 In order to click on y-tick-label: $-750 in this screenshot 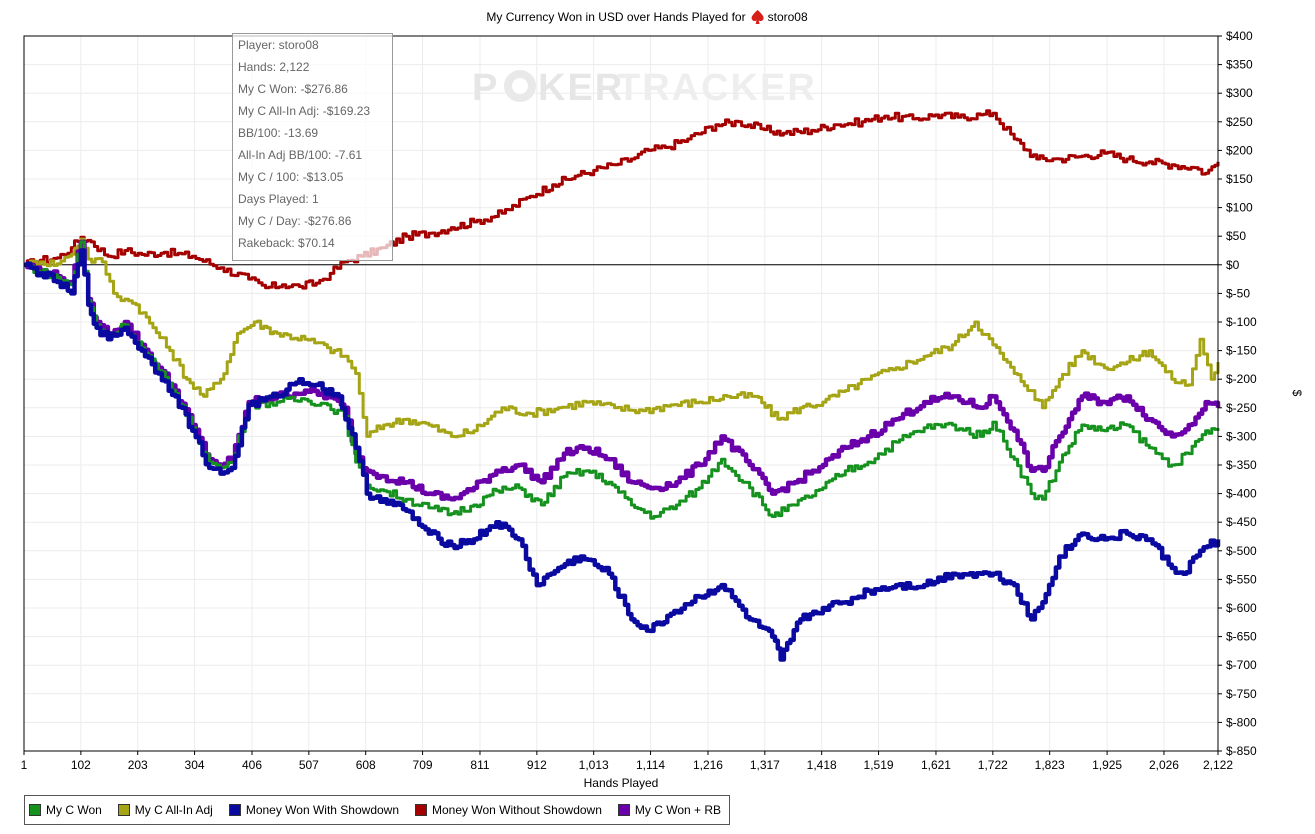, I will do `click(1241, 694)`.